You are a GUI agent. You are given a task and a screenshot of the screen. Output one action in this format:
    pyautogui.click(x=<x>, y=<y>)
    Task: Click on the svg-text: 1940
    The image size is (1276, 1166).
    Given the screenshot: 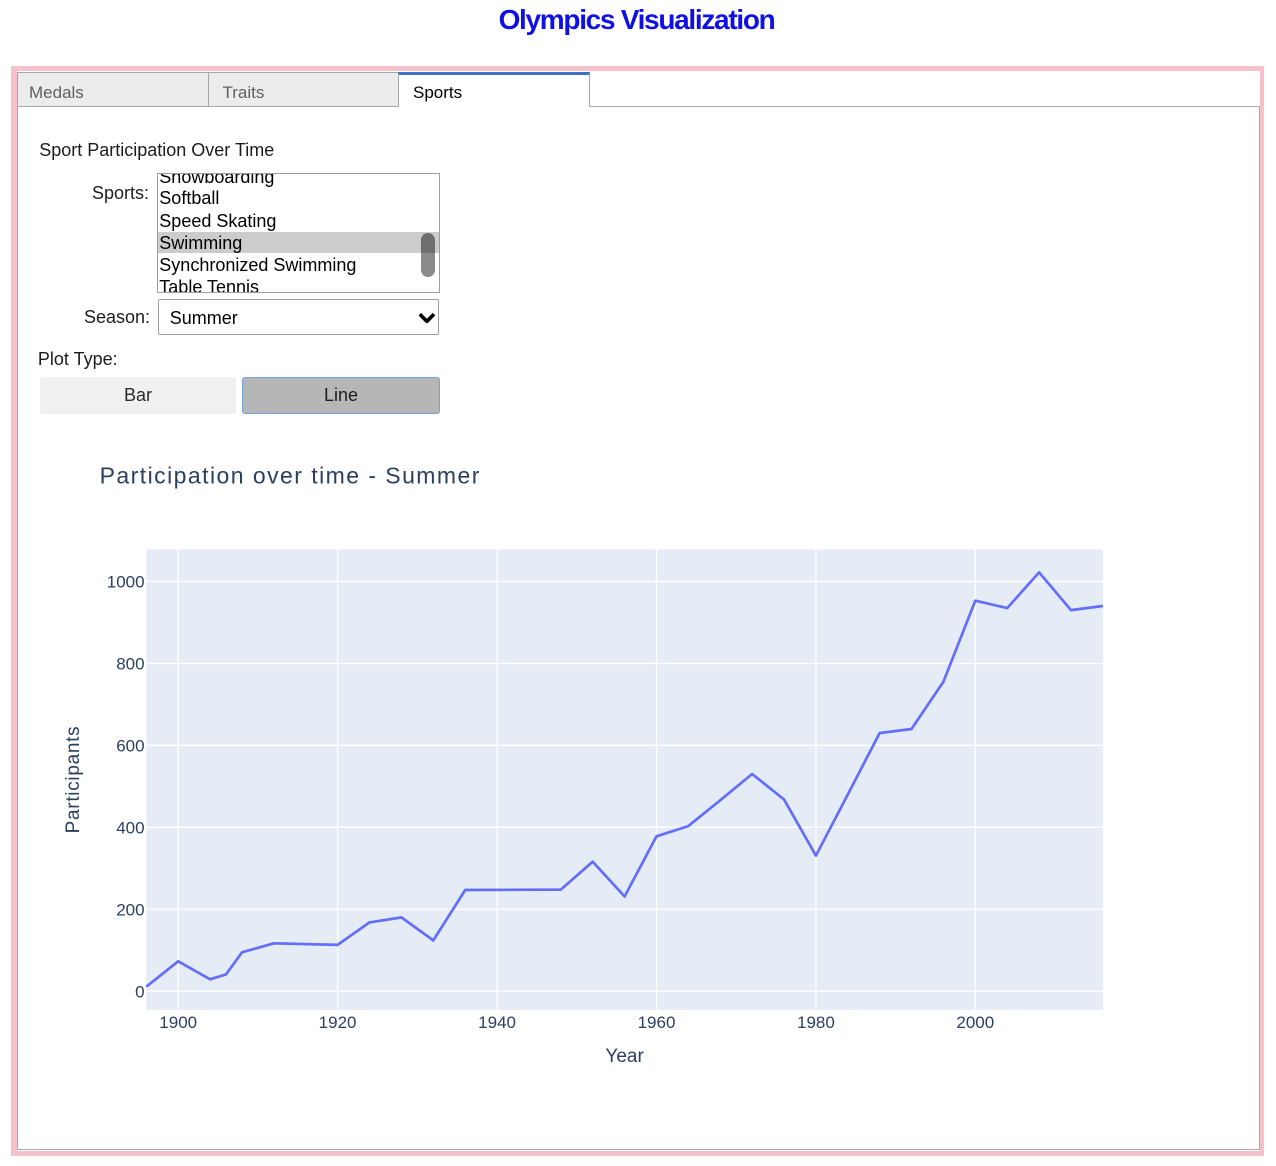 What is the action you would take?
    pyautogui.click(x=497, y=1022)
    